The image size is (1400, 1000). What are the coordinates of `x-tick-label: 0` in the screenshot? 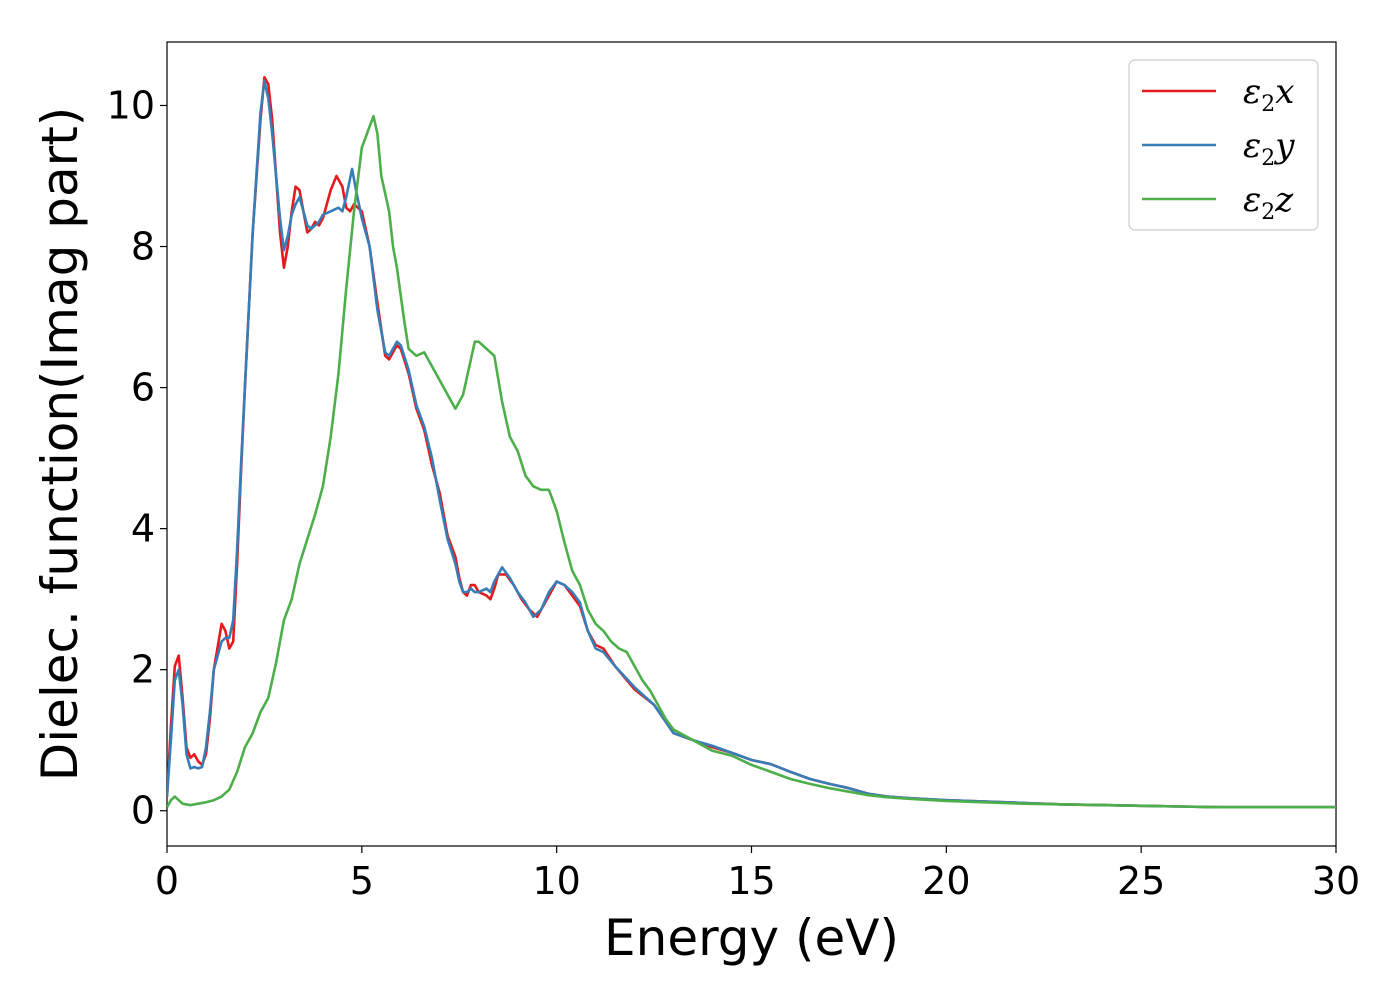 It's located at (167, 881).